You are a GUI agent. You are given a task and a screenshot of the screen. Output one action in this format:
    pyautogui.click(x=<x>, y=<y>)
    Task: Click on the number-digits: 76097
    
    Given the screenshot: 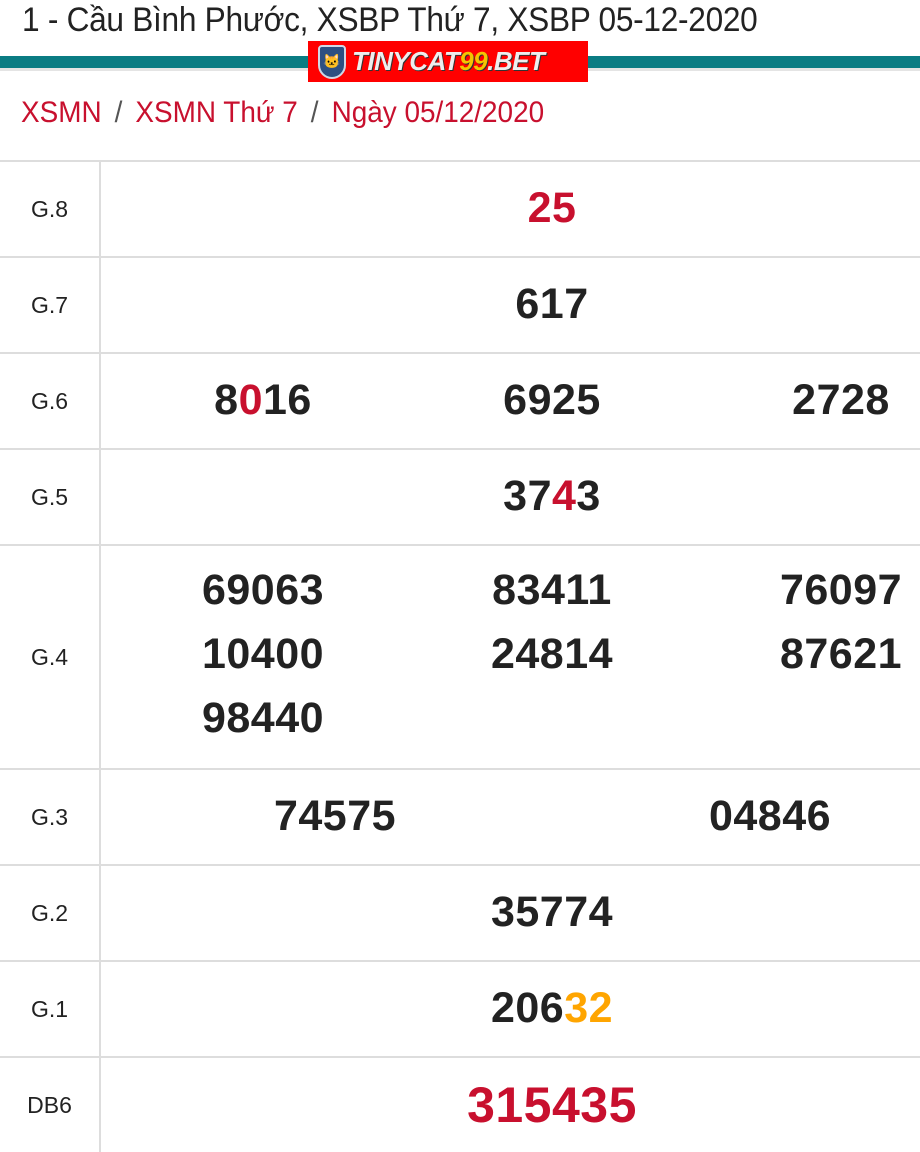 What is the action you would take?
    pyautogui.click(x=841, y=590)
    